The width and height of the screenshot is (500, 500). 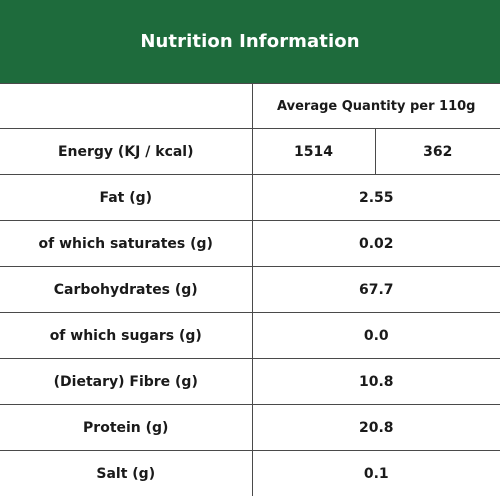 What do you see at coordinates (126, 473) in the screenshot?
I see `nutrient-label: Salt (g)` at bounding box center [126, 473].